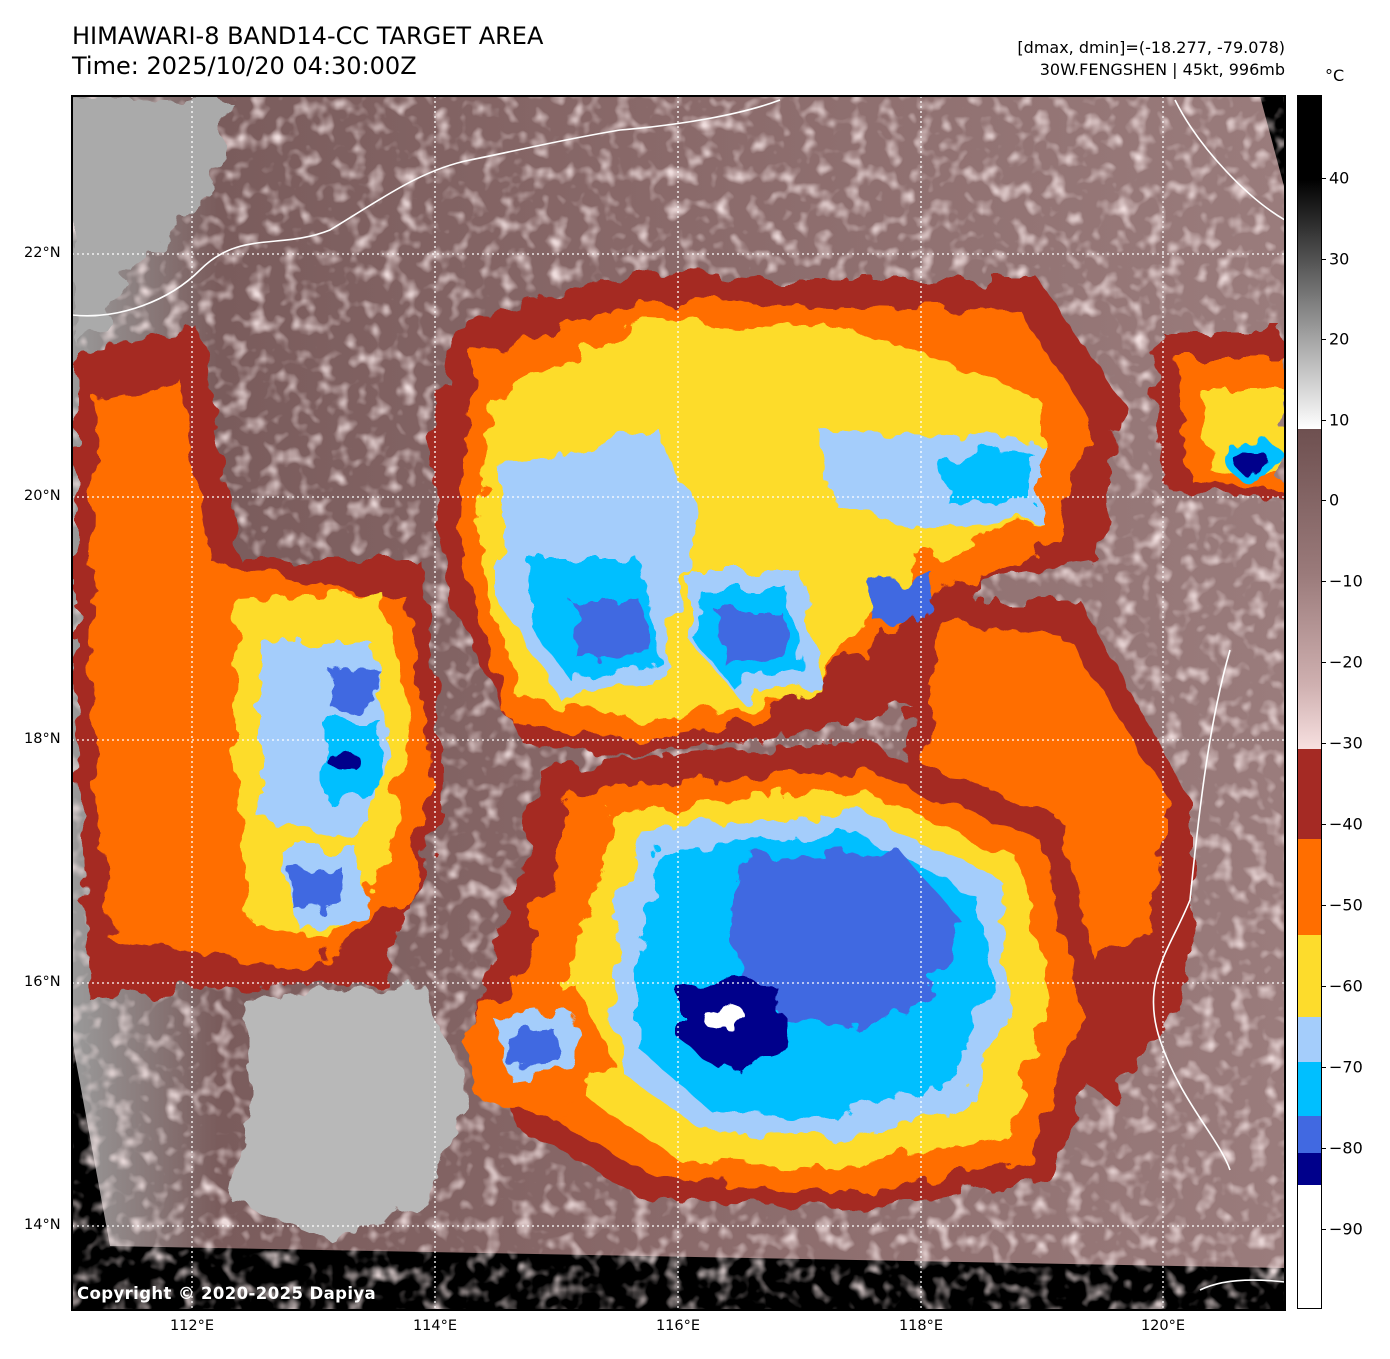  Describe the element at coordinates (921, 1326) in the screenshot. I see `lon-label-118e: 118°E` at that location.